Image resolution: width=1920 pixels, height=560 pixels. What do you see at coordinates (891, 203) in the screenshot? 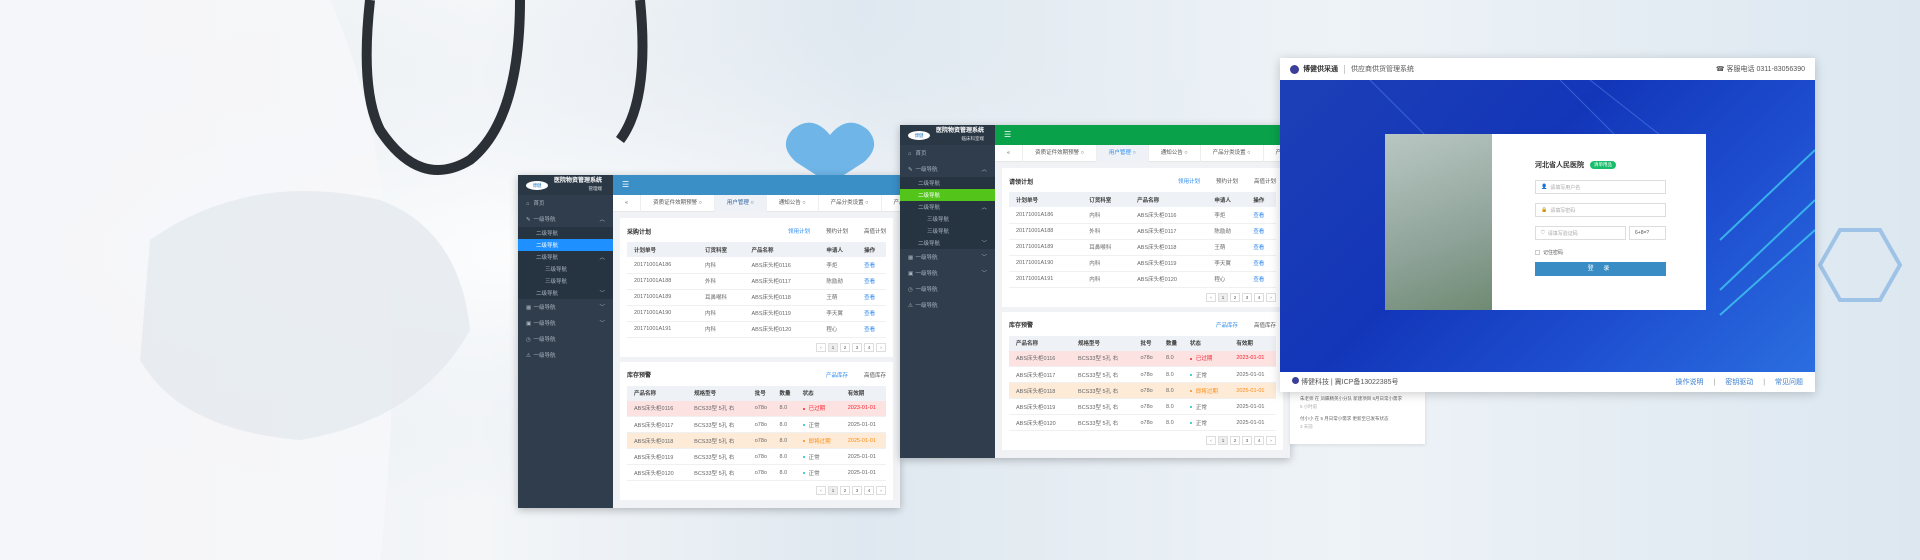
I see `tab: 产品出库 ○` at bounding box center [891, 203].